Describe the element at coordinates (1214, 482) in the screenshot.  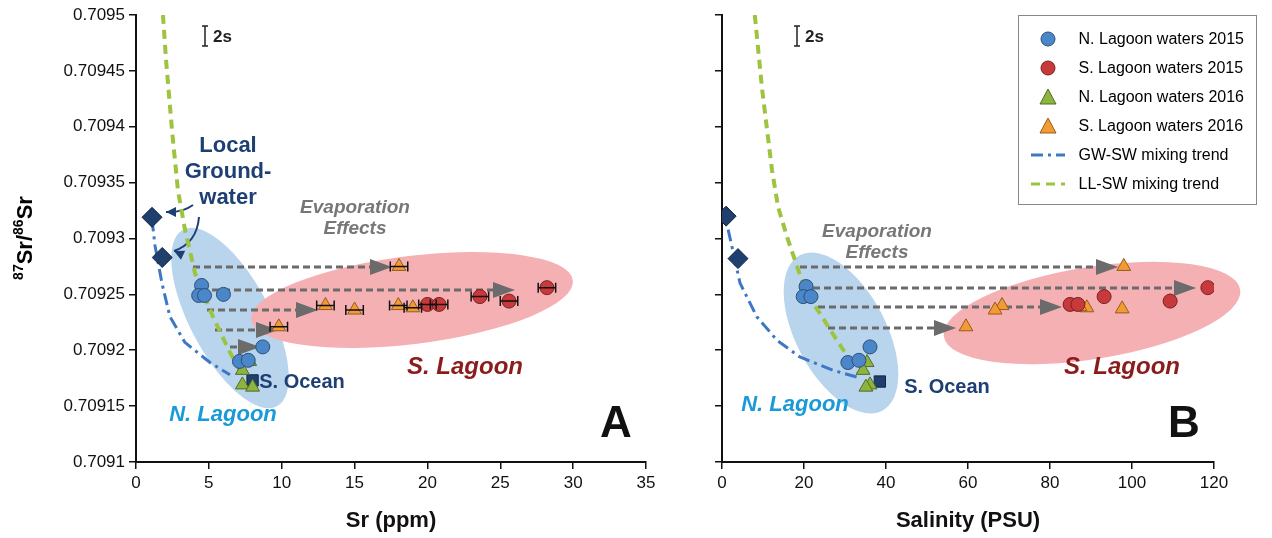
I see `x-tick-label: 120` at that location.